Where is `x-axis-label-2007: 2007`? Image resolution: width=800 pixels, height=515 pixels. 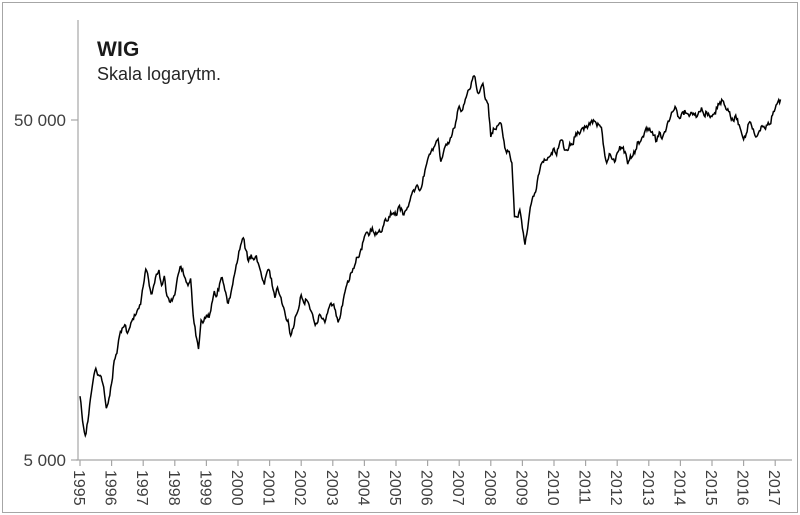
x-axis-label-2007: 2007 is located at coordinates (457, 488).